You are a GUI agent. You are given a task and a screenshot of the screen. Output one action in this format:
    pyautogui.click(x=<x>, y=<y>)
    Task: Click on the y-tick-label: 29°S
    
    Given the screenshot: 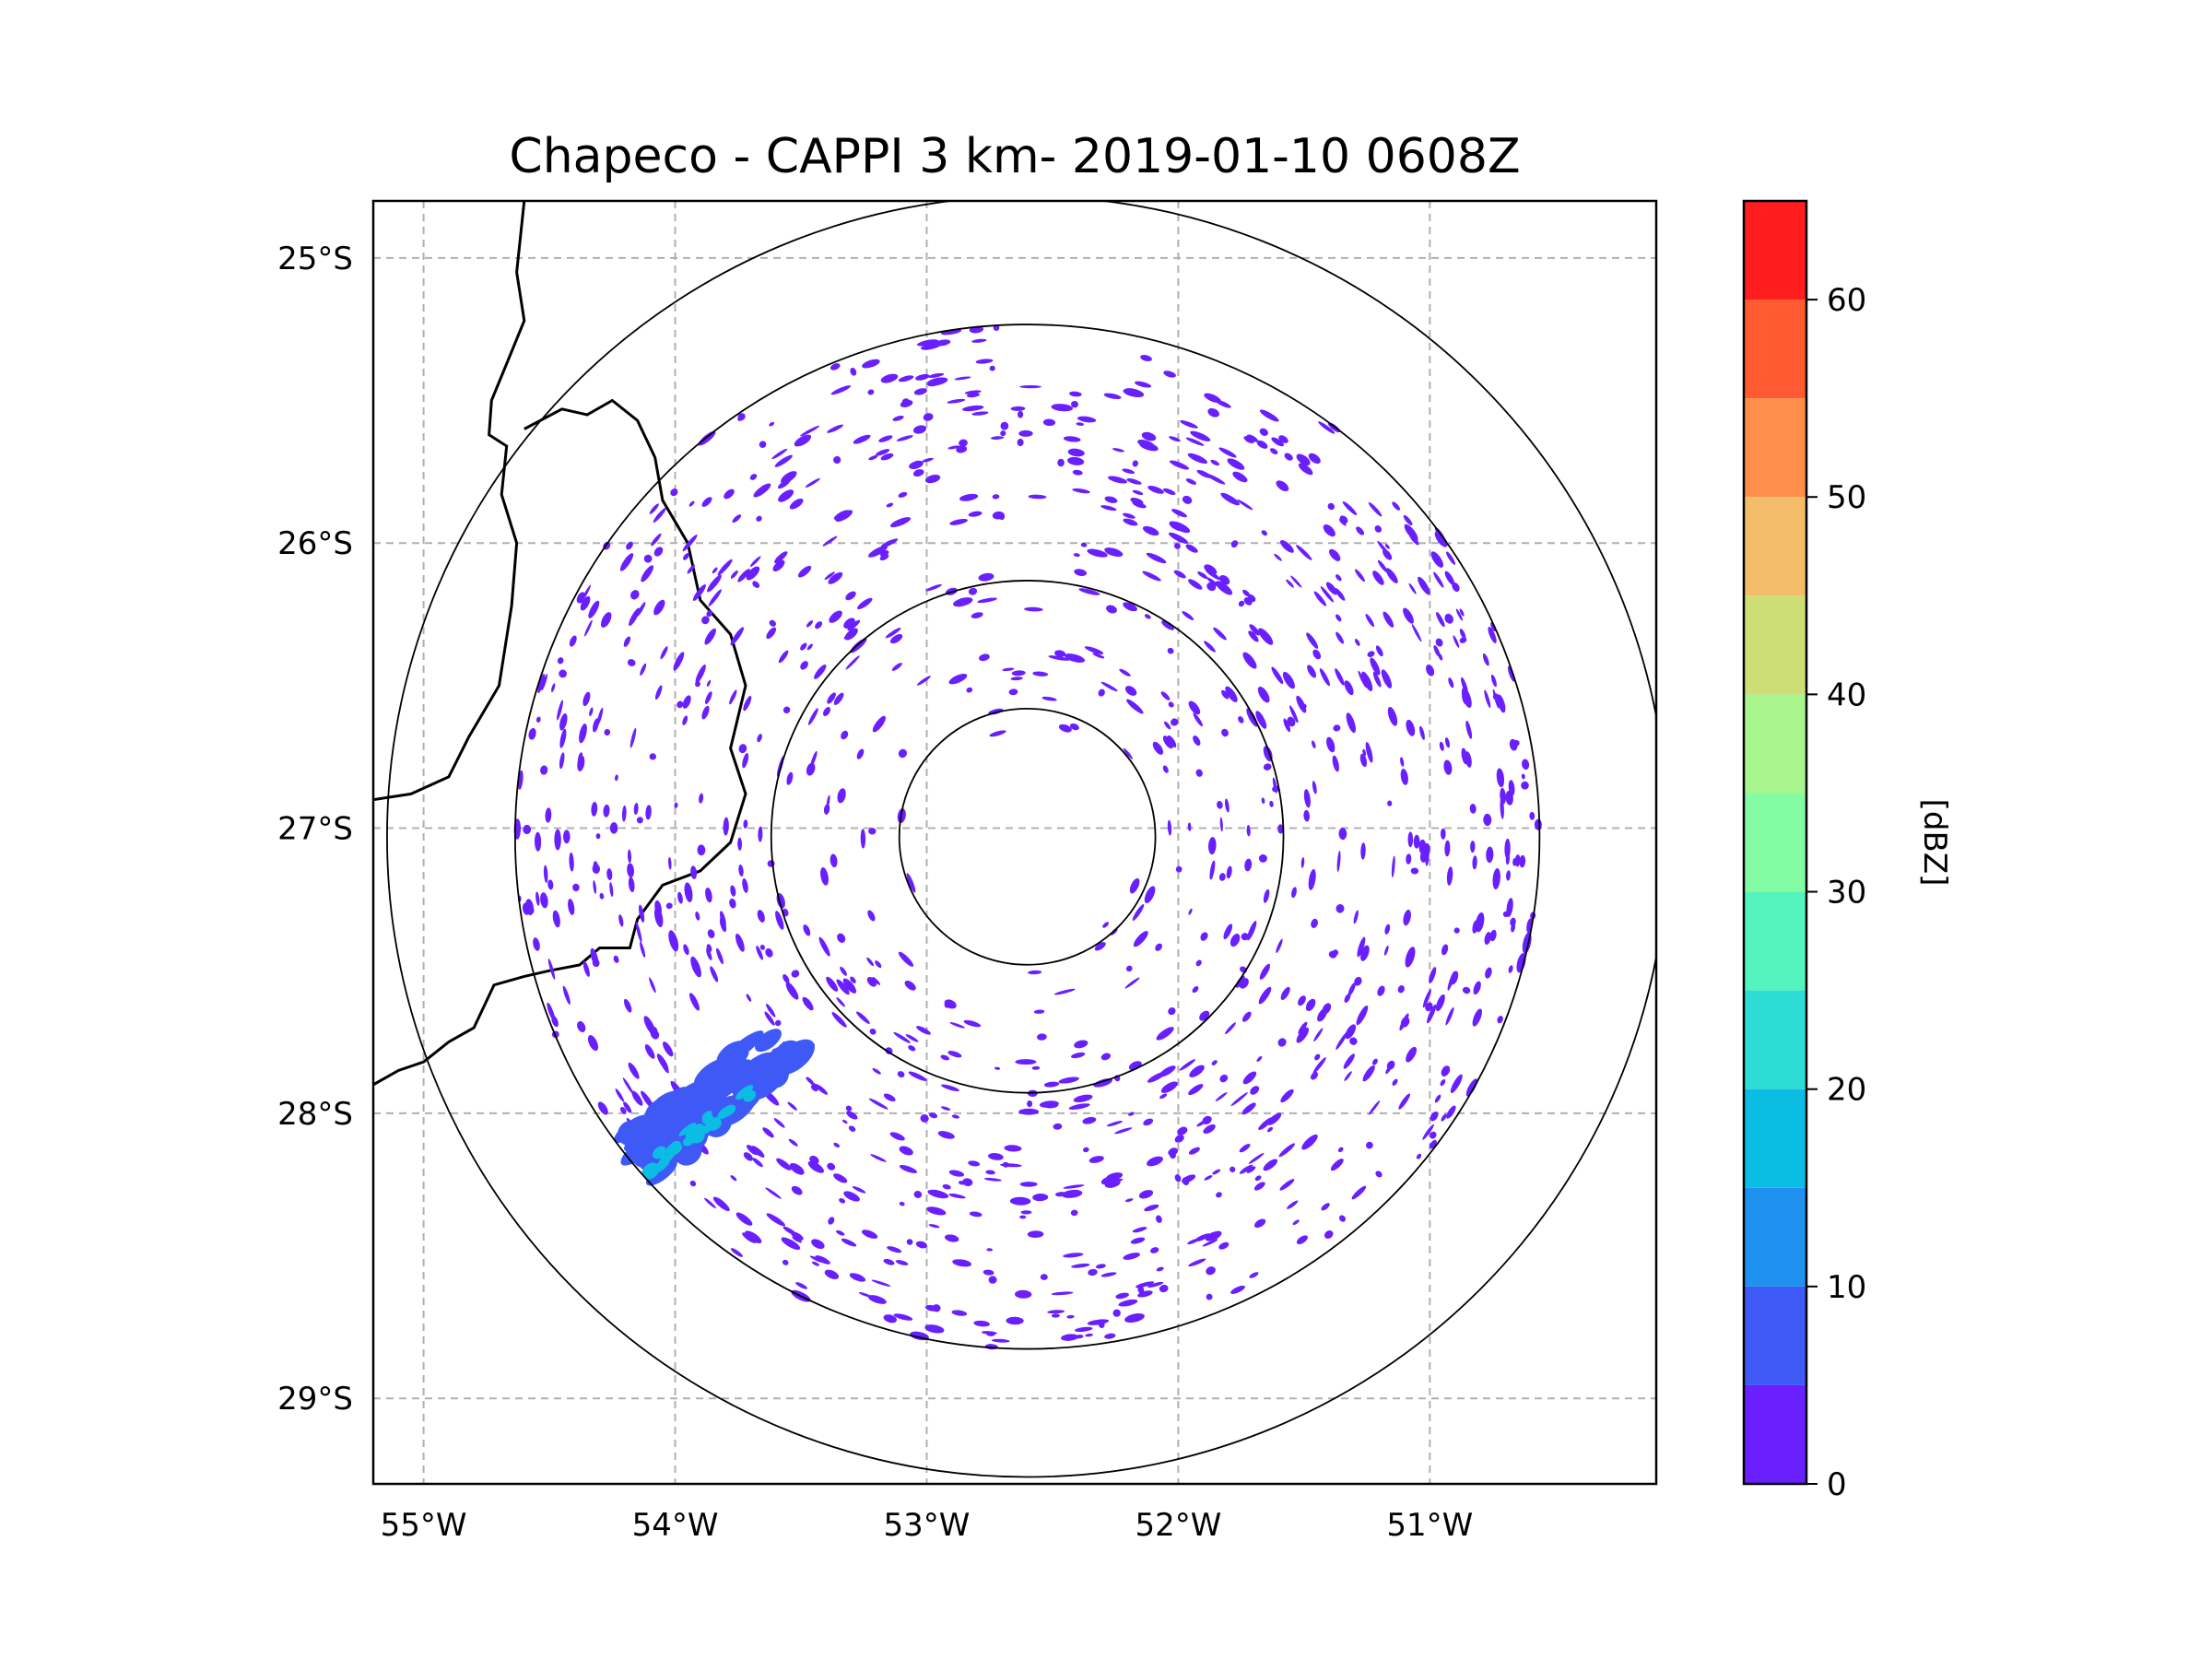 What is the action you would take?
    pyautogui.click(x=315, y=1399)
    